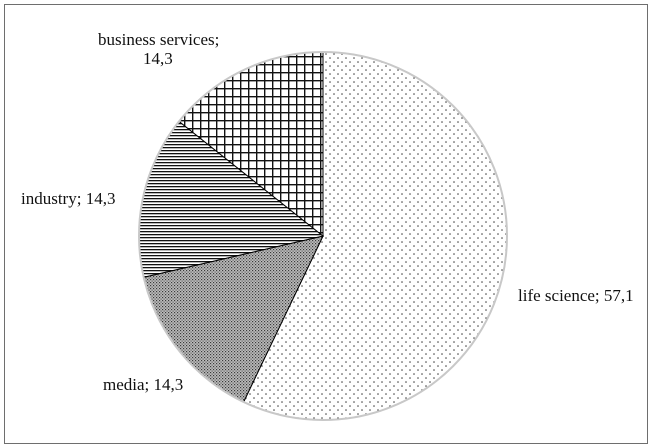 The image size is (652, 448). What do you see at coordinates (143, 384) in the screenshot?
I see `slice-label-media: media; 14,3` at bounding box center [143, 384].